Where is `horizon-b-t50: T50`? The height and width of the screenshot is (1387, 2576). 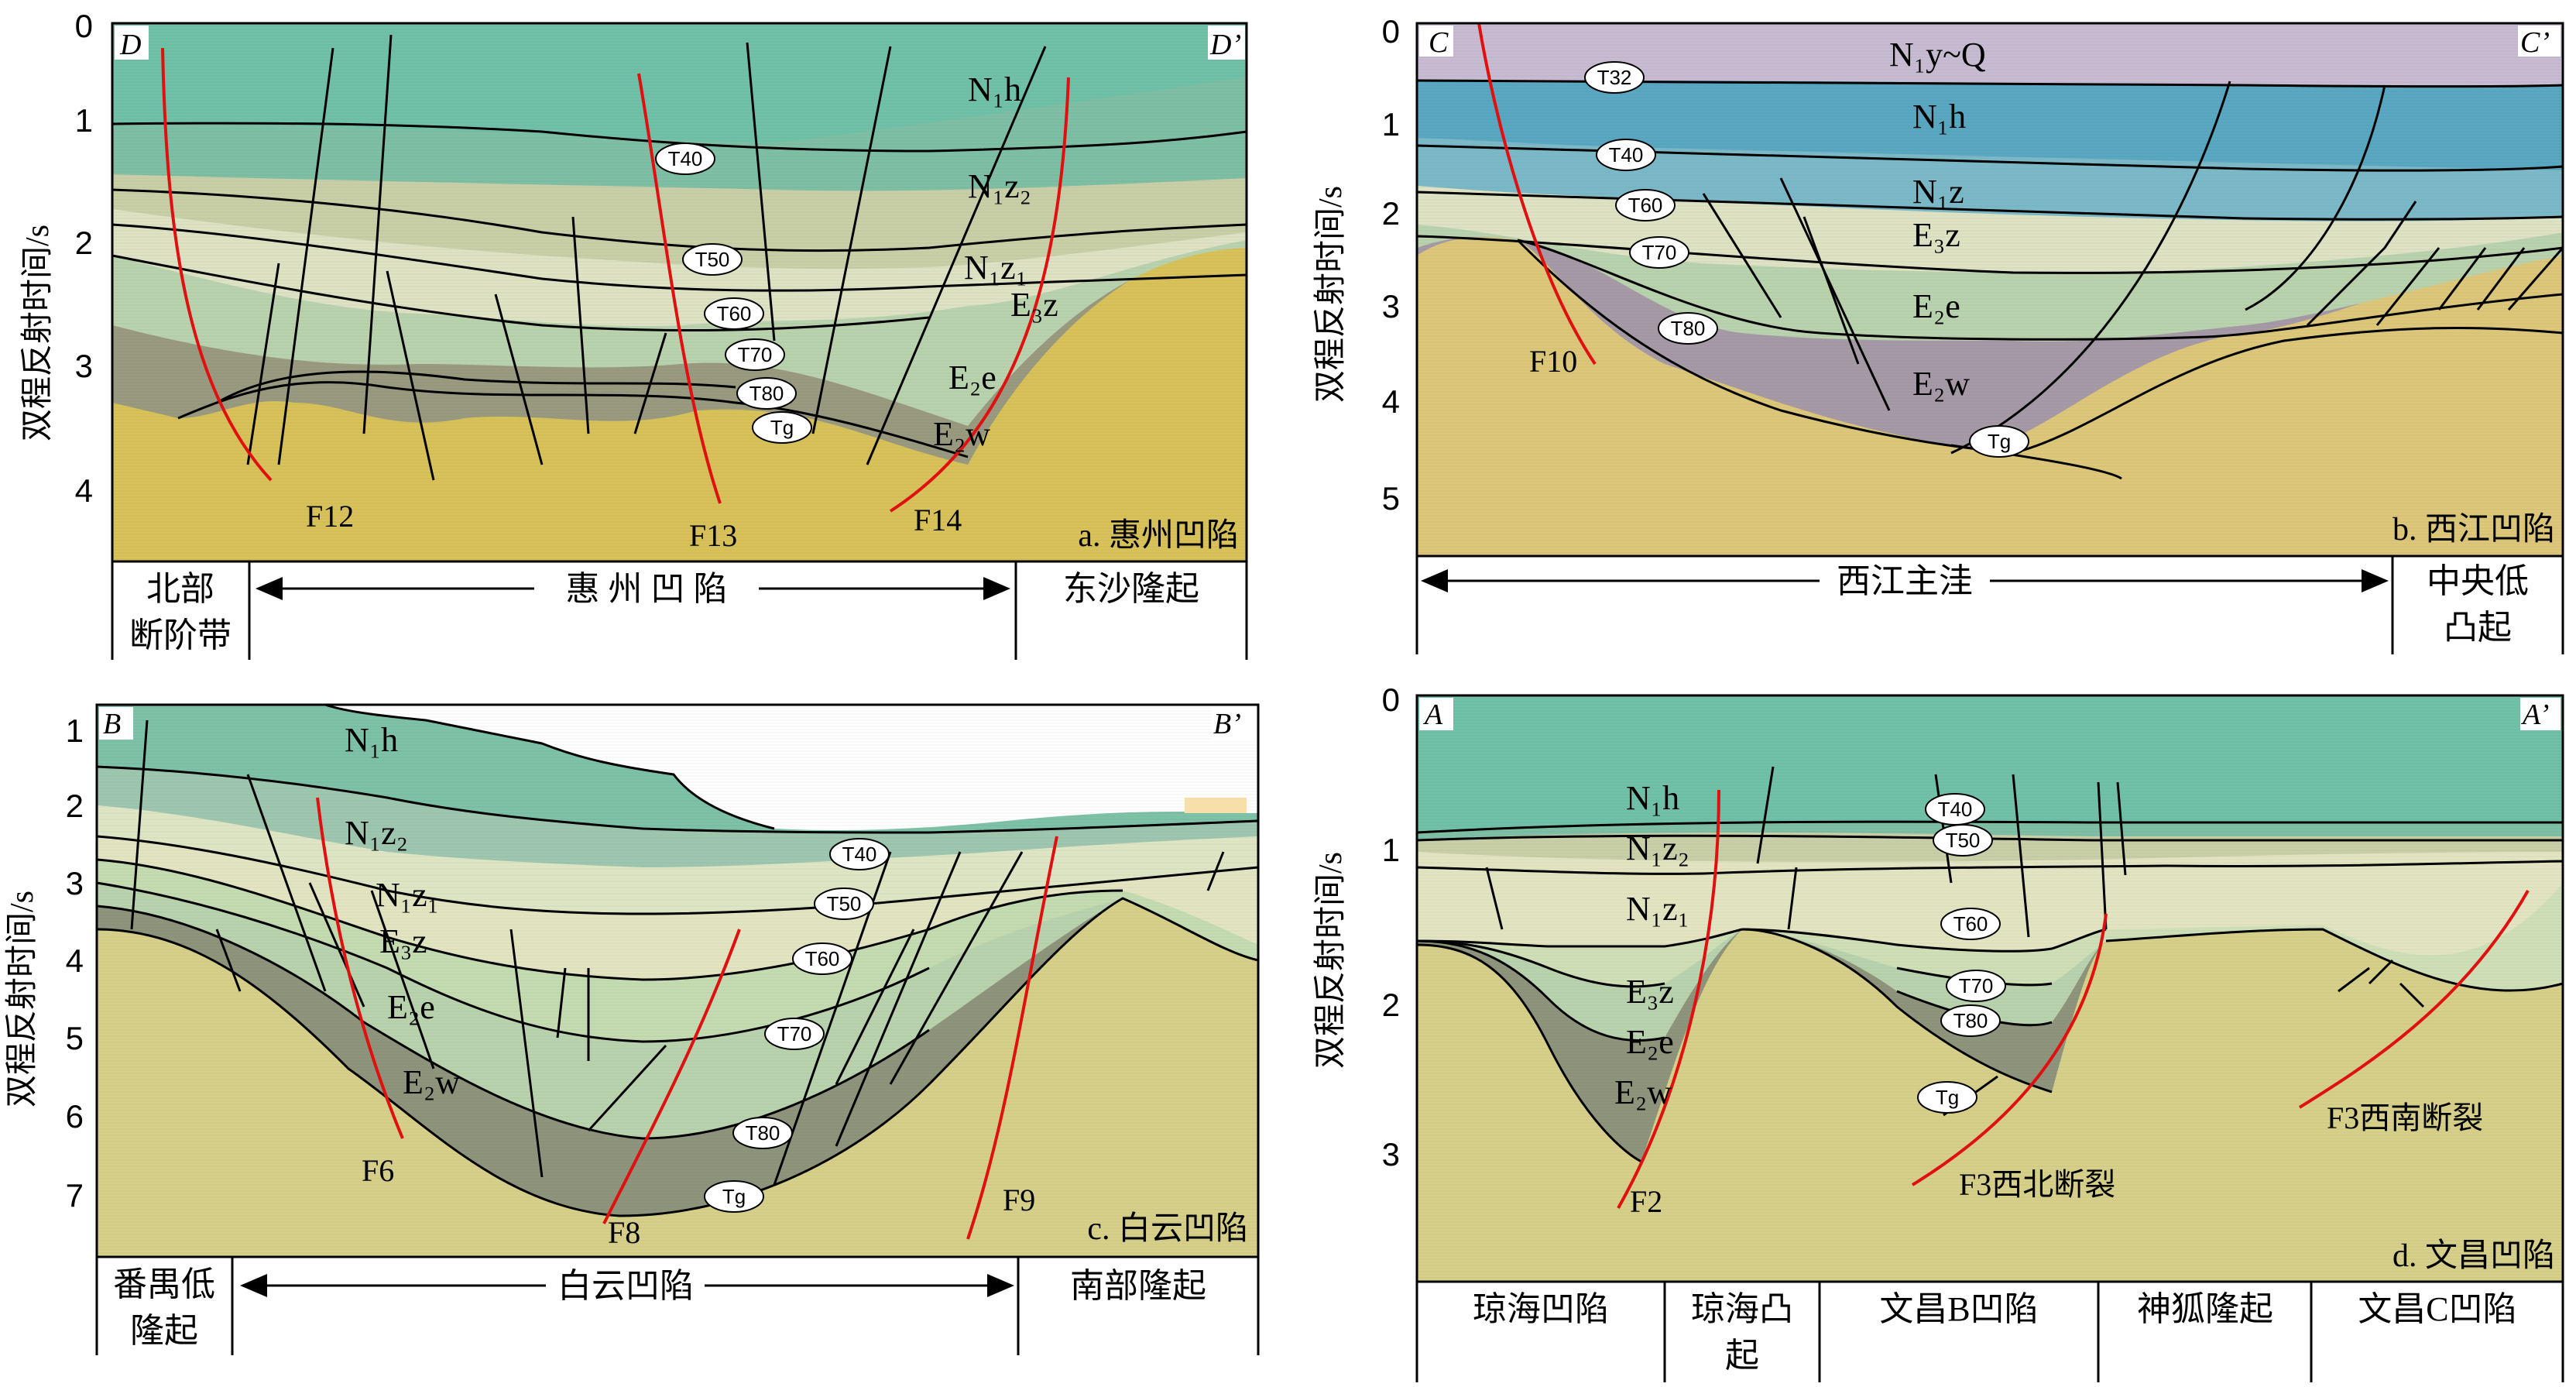 horizon-b-t50: T50 is located at coordinates (844, 904).